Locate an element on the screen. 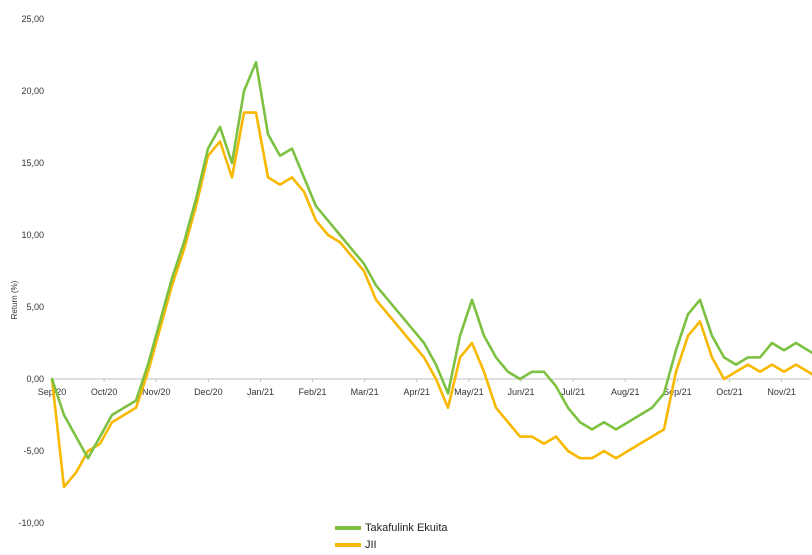 This screenshot has height=555, width=812. x-tick-label: Mar/21 is located at coordinates (365, 392).